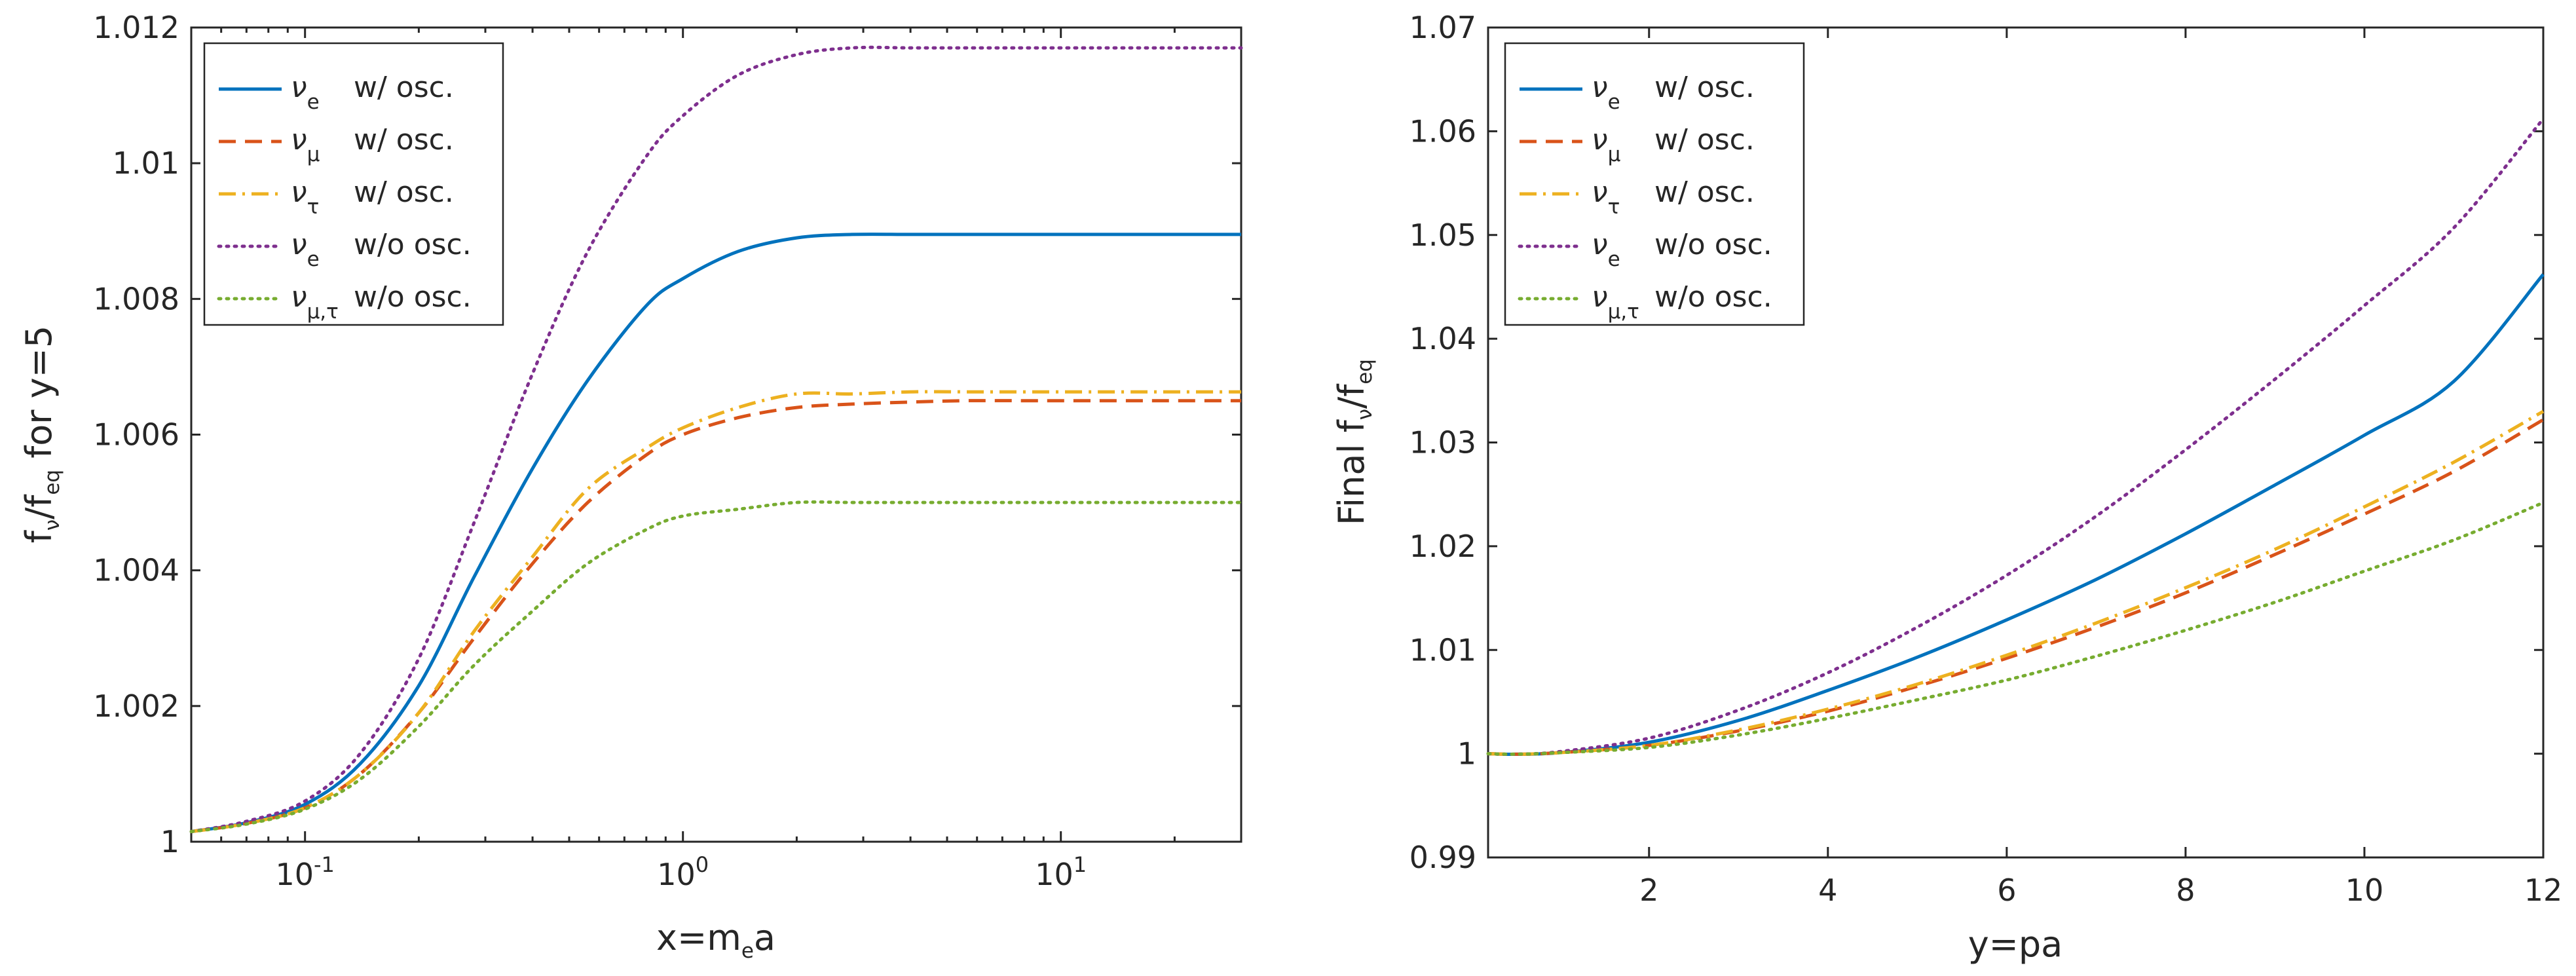 Image resolution: width=2576 pixels, height=976 pixels. What do you see at coordinates (1442, 27) in the screenshot?
I see `y-tick-label: 1.07` at bounding box center [1442, 27].